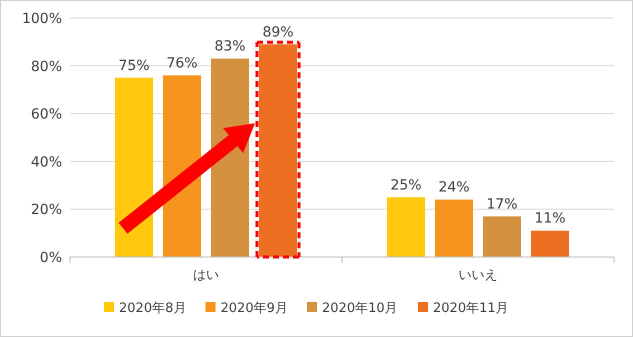 This screenshot has width=633, height=337. What do you see at coordinates (550, 218) in the screenshot?
I see `data-label: 11%` at bounding box center [550, 218].